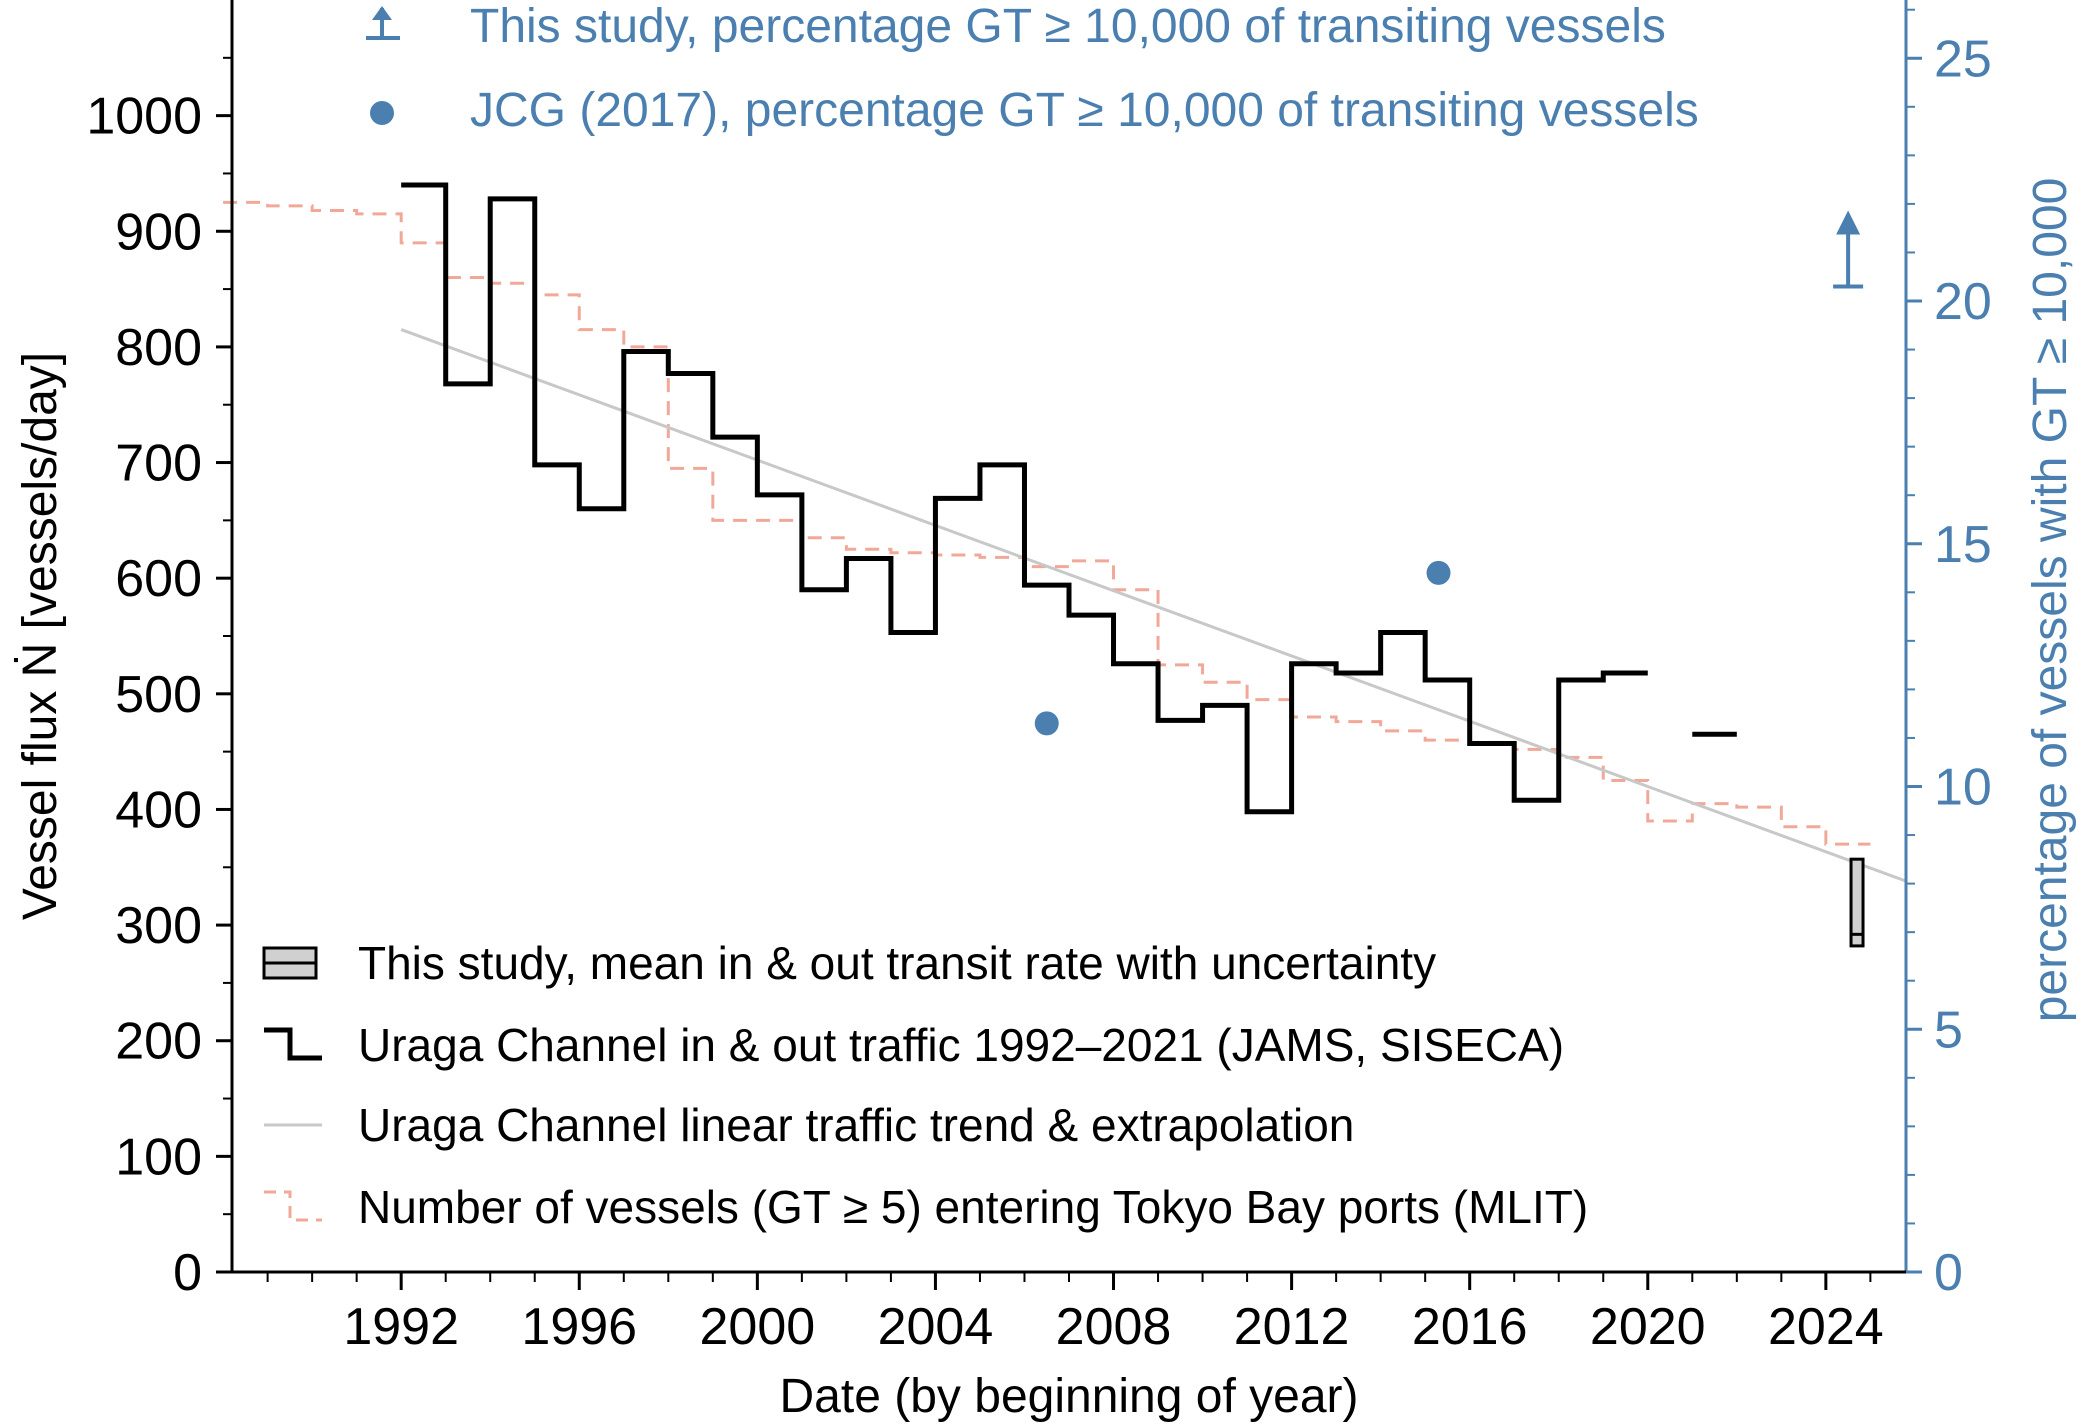  I want to click on x-tick-label: 1996, so click(579, 1327).